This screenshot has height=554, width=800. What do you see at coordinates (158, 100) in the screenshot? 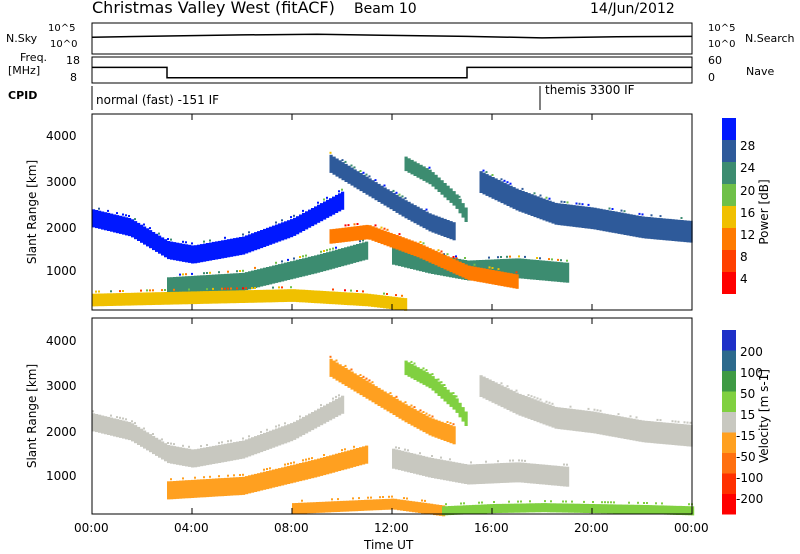
I see `cpid-normal: normal (fast) -151 IF` at bounding box center [158, 100].